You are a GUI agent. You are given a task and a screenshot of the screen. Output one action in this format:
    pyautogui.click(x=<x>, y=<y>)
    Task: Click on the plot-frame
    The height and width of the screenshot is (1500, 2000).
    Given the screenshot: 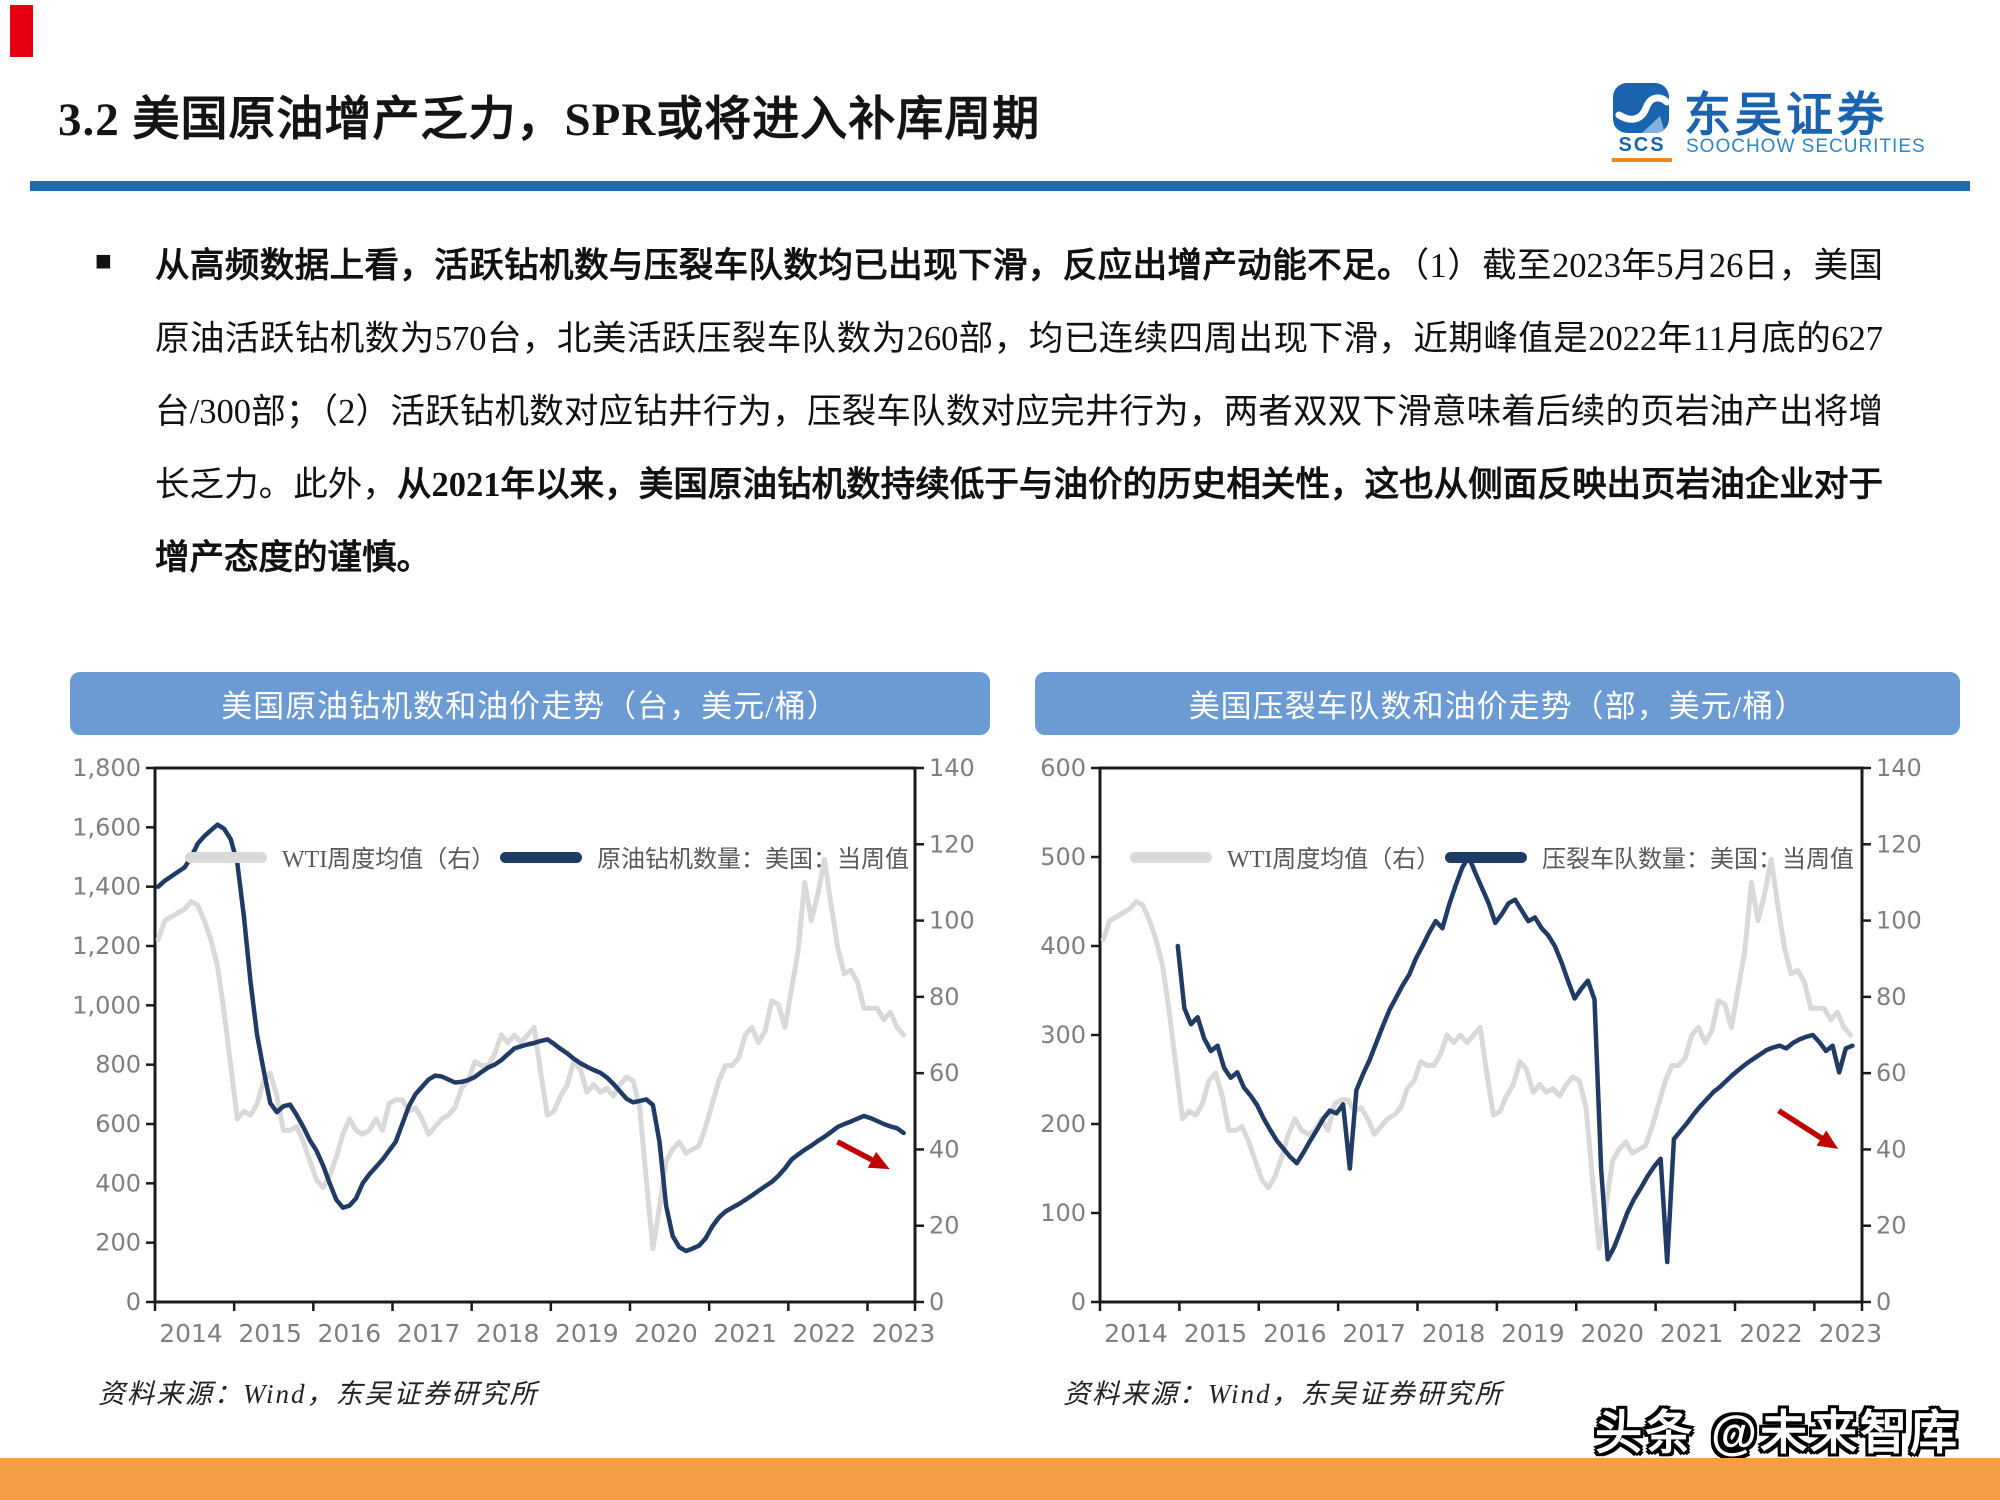 What is the action you would take?
    pyautogui.click(x=535, y=1035)
    